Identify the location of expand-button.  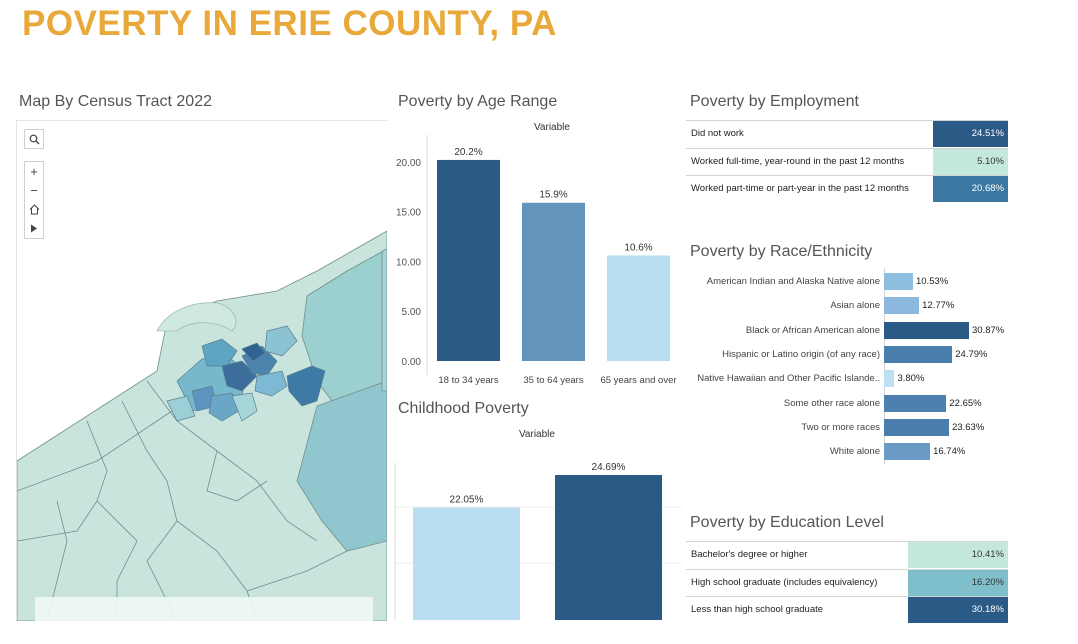
(34, 228).